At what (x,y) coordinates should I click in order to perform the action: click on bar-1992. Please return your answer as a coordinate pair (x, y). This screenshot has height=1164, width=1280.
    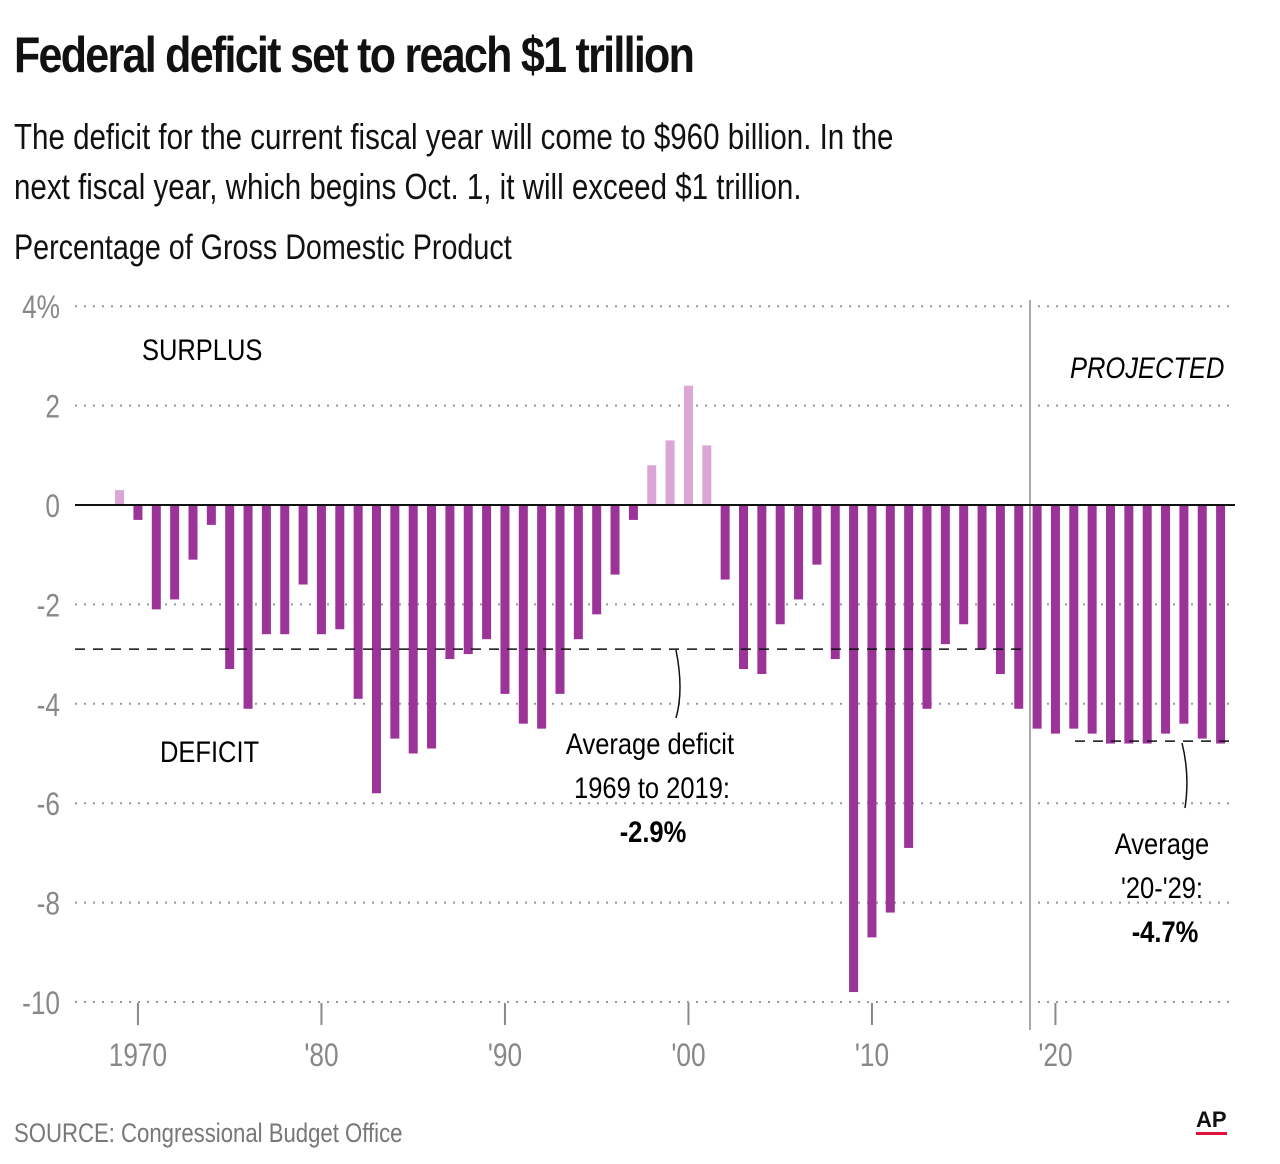
    Looking at the image, I should click on (542, 617).